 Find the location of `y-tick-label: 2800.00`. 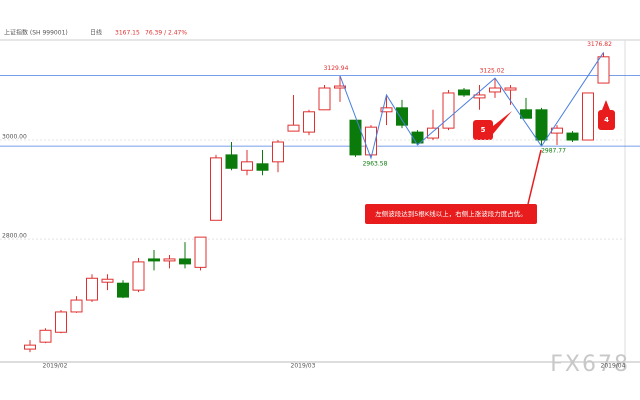

y-tick-label: 2800.00 is located at coordinates (14, 236).